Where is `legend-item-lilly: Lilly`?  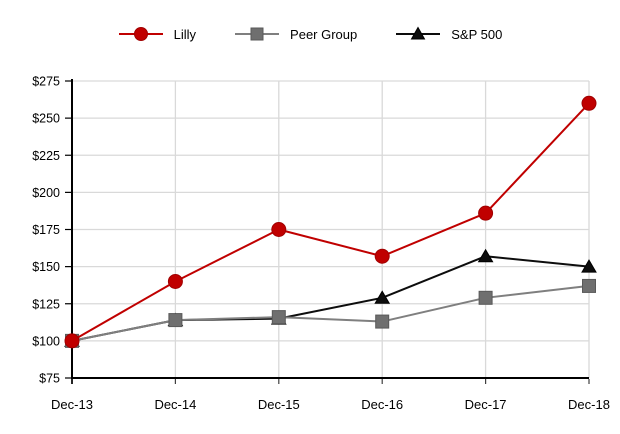 legend-item-lilly: Lilly is located at coordinates (157, 34).